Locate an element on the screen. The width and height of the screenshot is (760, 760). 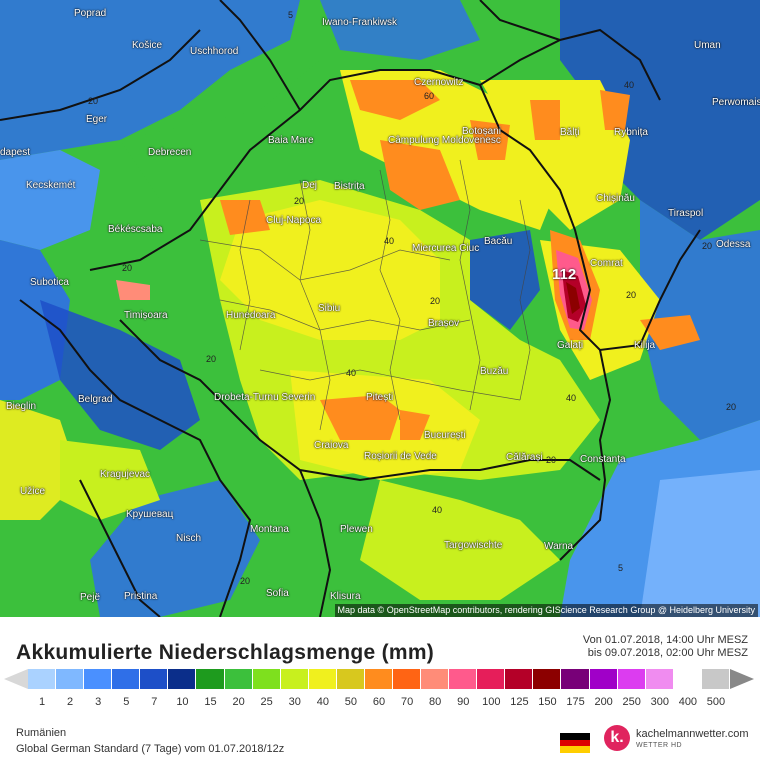
city-name: Drobeta-Turnu Severin is located at coordinates (265, 397).